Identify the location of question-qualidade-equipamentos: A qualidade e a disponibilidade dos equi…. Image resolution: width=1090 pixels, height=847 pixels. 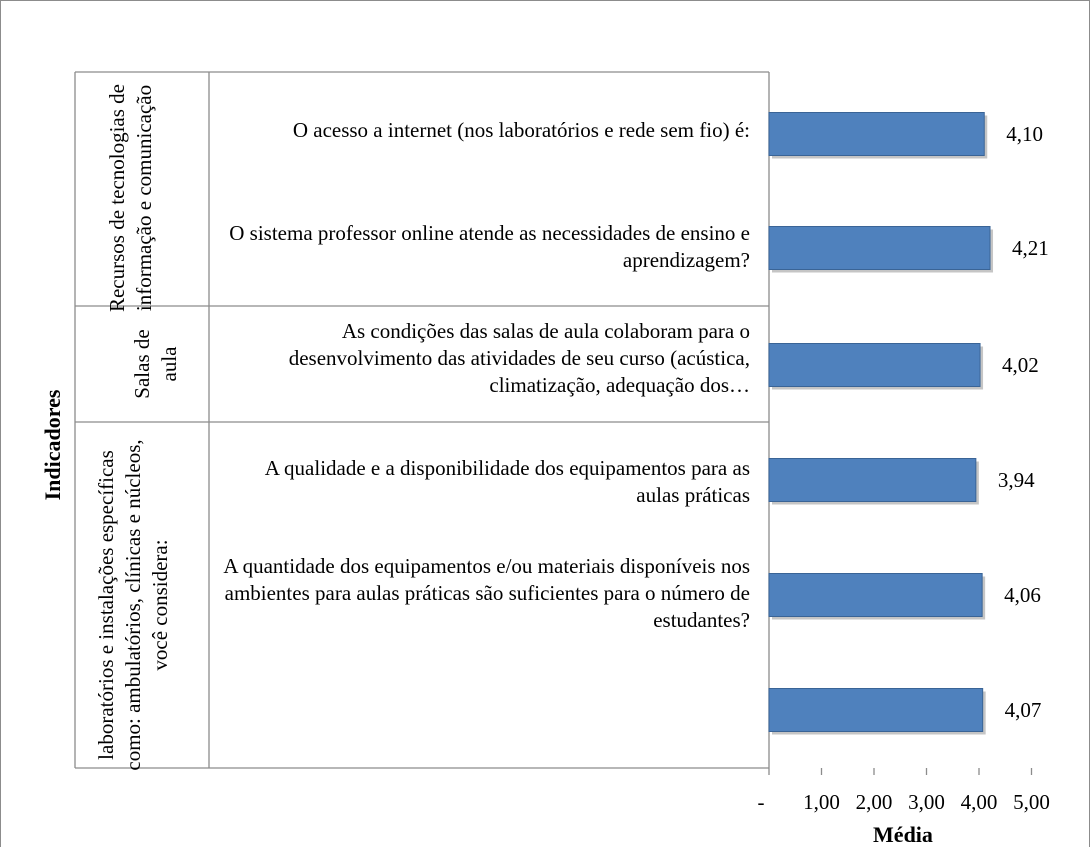
(507, 481).